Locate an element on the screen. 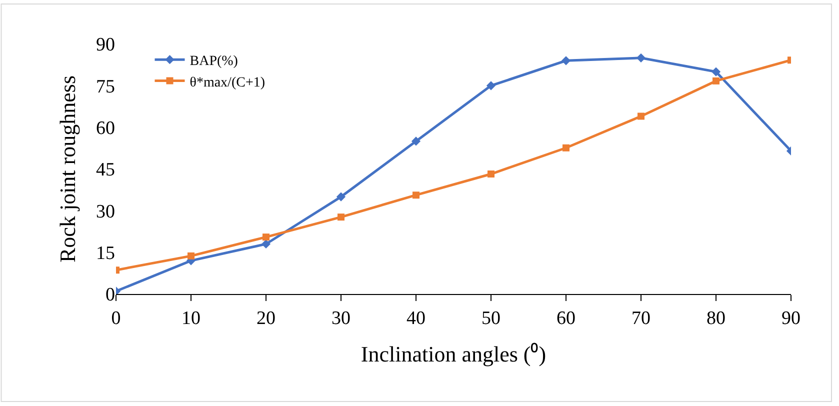  x-tick-label: 60 is located at coordinates (566, 318).